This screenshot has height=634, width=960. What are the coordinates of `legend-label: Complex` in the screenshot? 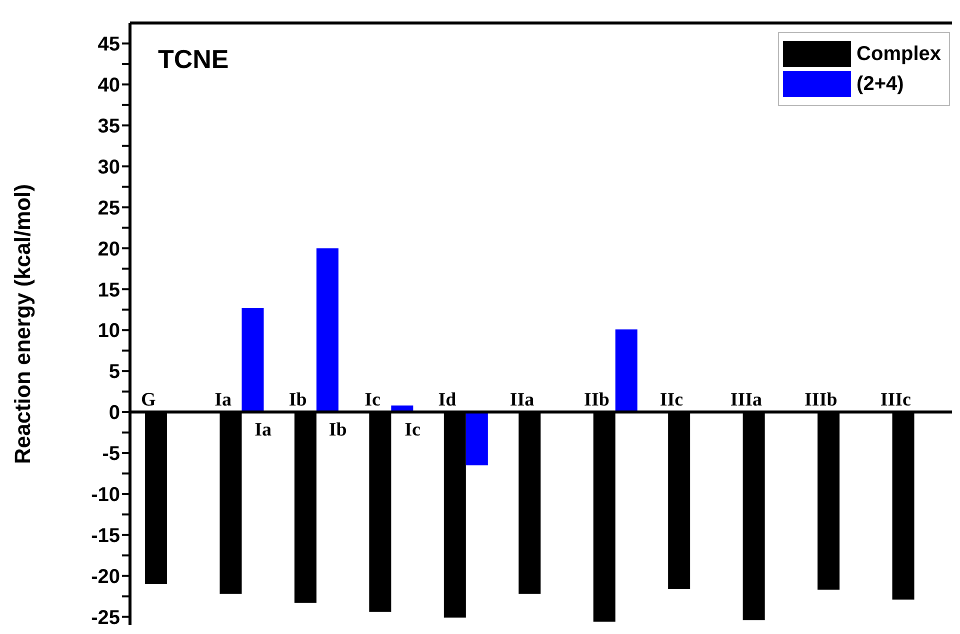 It's located at (898, 54).